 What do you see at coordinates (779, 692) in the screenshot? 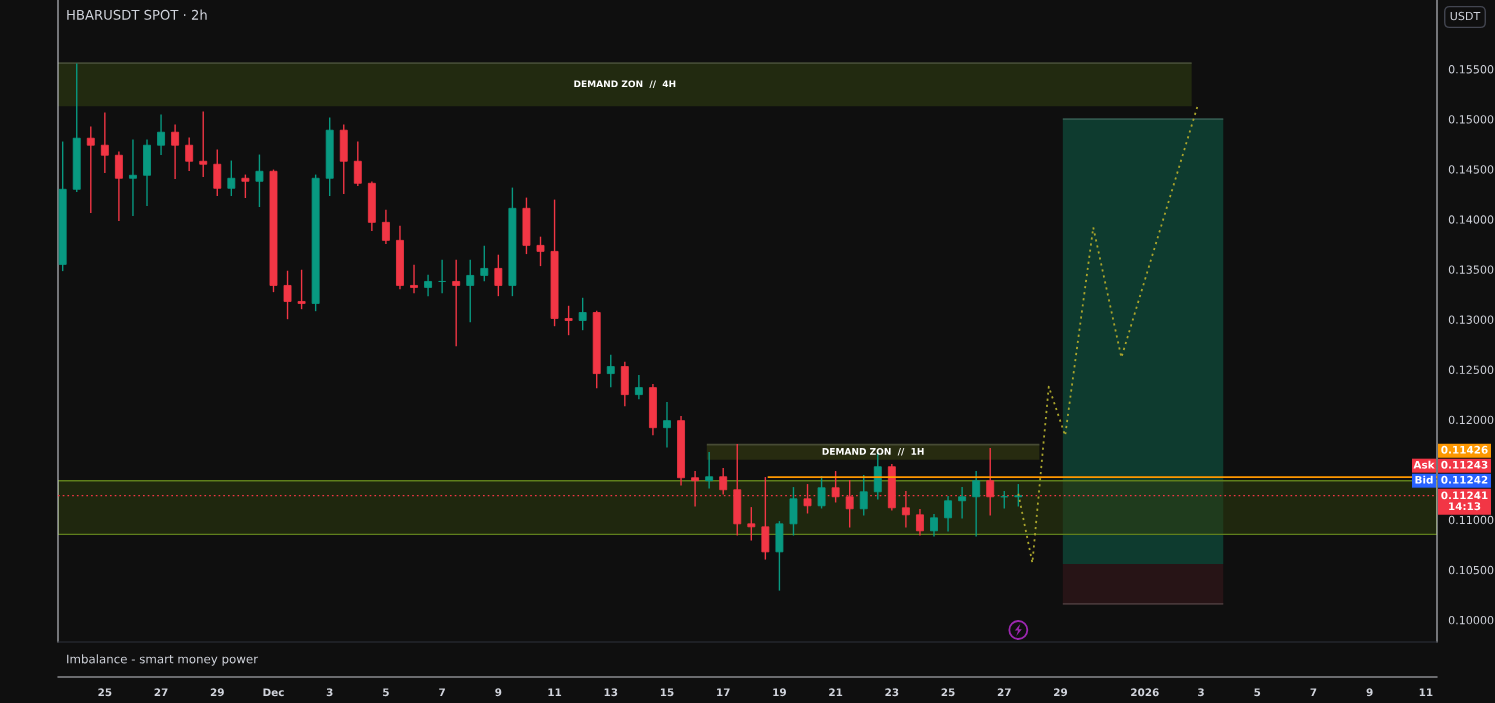
I see `x-tick-label: 19` at bounding box center [779, 692].